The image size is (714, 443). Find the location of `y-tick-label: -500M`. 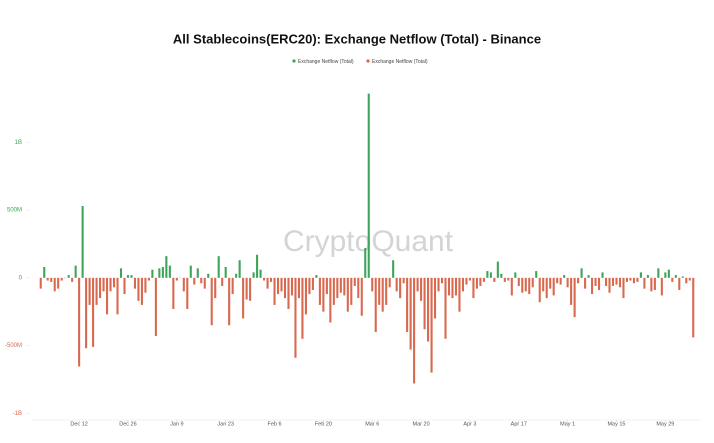

y-tick-label: -500M is located at coordinates (13, 346).